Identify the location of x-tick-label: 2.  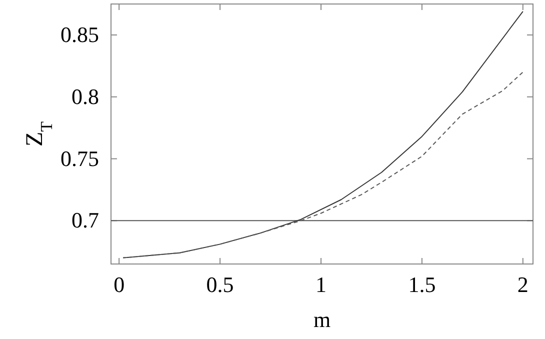
(522, 284).